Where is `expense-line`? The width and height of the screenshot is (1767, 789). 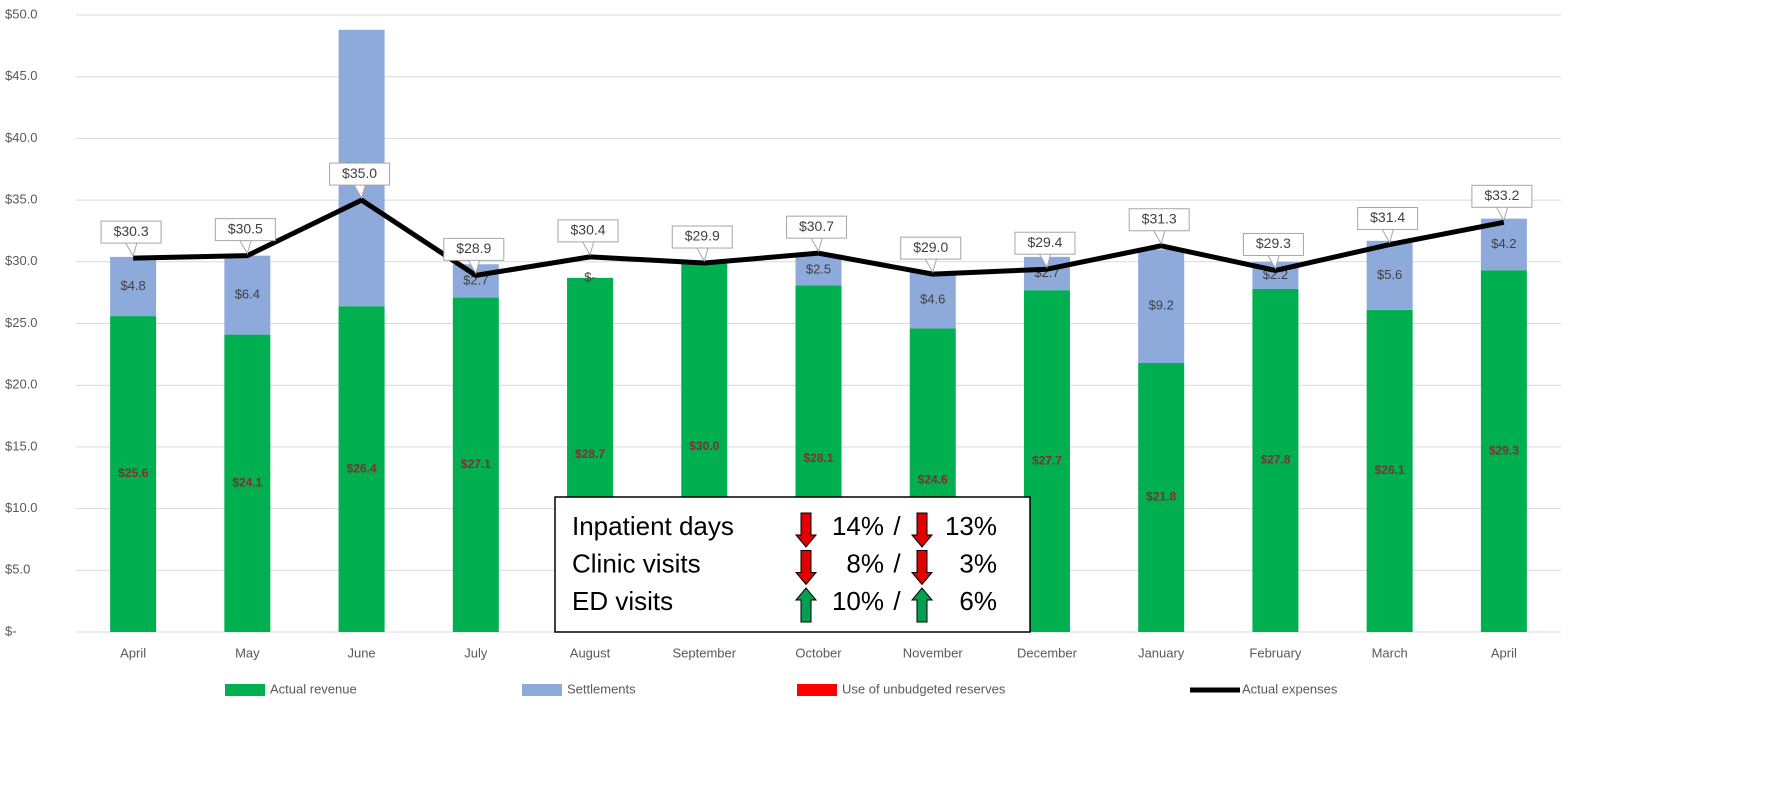 expense-line is located at coordinates (819, 237).